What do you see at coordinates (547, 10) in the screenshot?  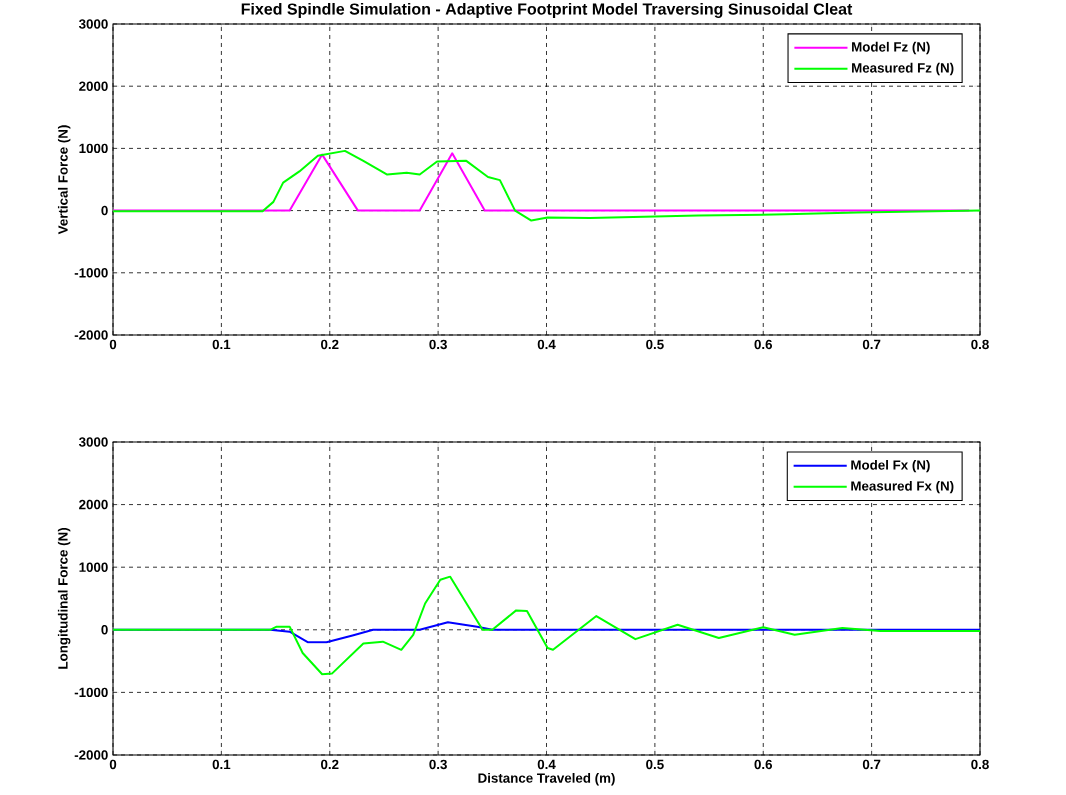 I see `chart-title: Fixed Spindle Simulation - Adaptive Footprint Model Traversing Sinusoidal Cleat` at bounding box center [547, 10].